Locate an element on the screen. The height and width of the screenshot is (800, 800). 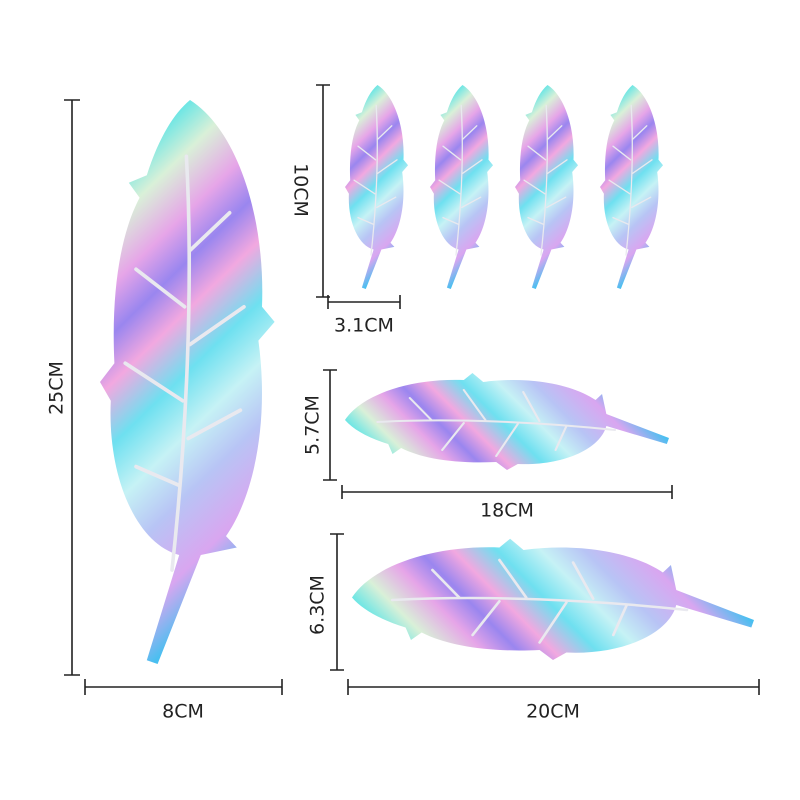
height-label: 6.3CM is located at coordinates (318, 605).